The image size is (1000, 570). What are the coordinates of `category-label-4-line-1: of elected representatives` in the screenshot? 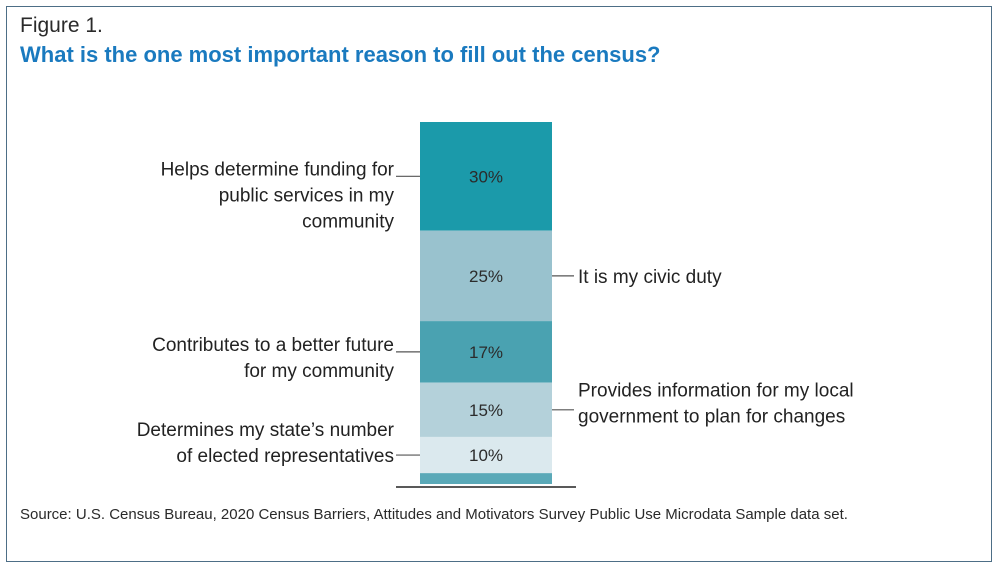 It's located at (285, 456).